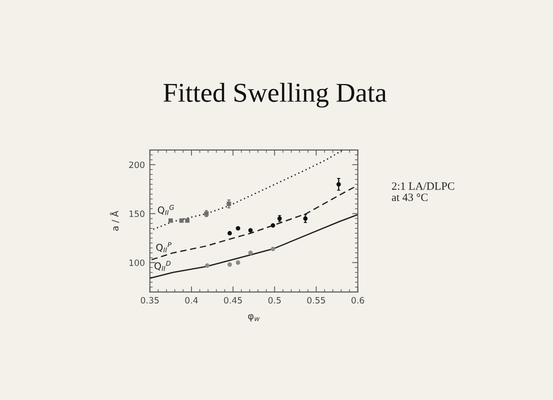  Describe the element at coordinates (164, 247) in the screenshot. I see `series-label: Q$_{II}$$^{P}$` at that location.